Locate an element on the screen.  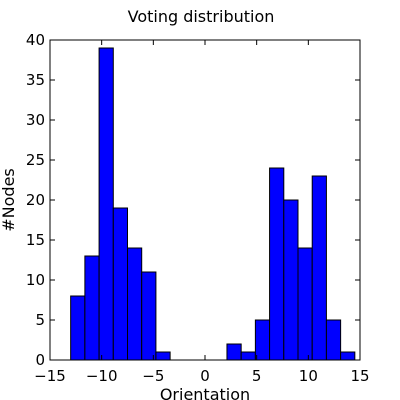
y-tick-label: 5 is located at coordinates (40, 320).